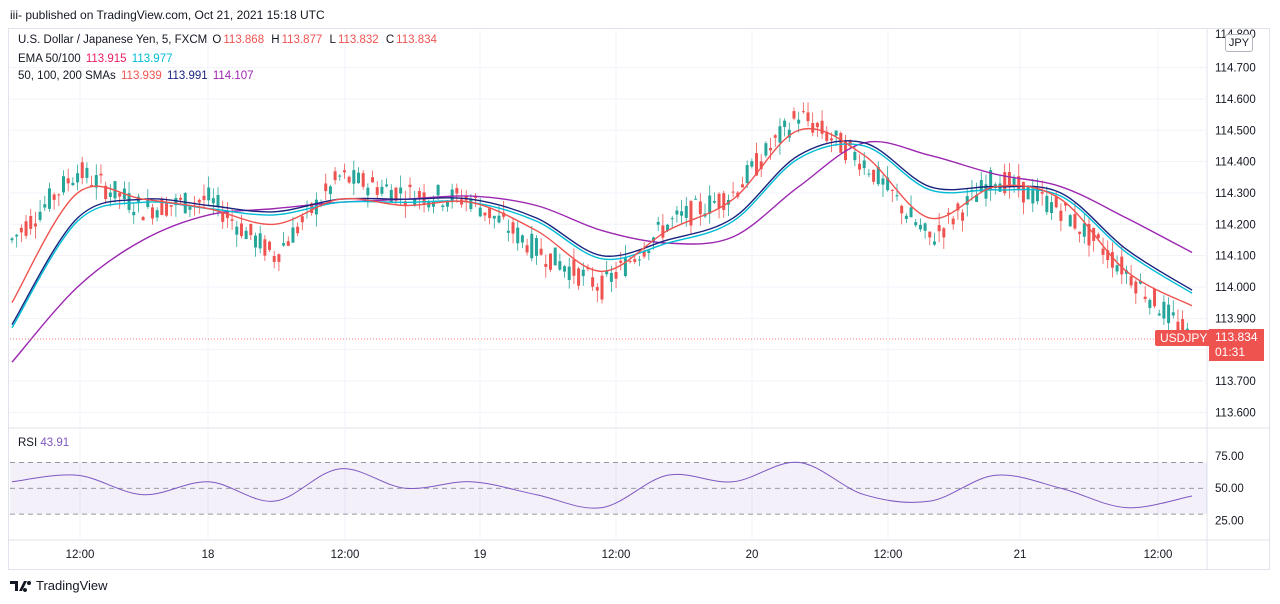 The height and width of the screenshot is (604, 1280). Describe the element at coordinates (302, 40) in the screenshot. I see `legend-high: 113.877` at that location.